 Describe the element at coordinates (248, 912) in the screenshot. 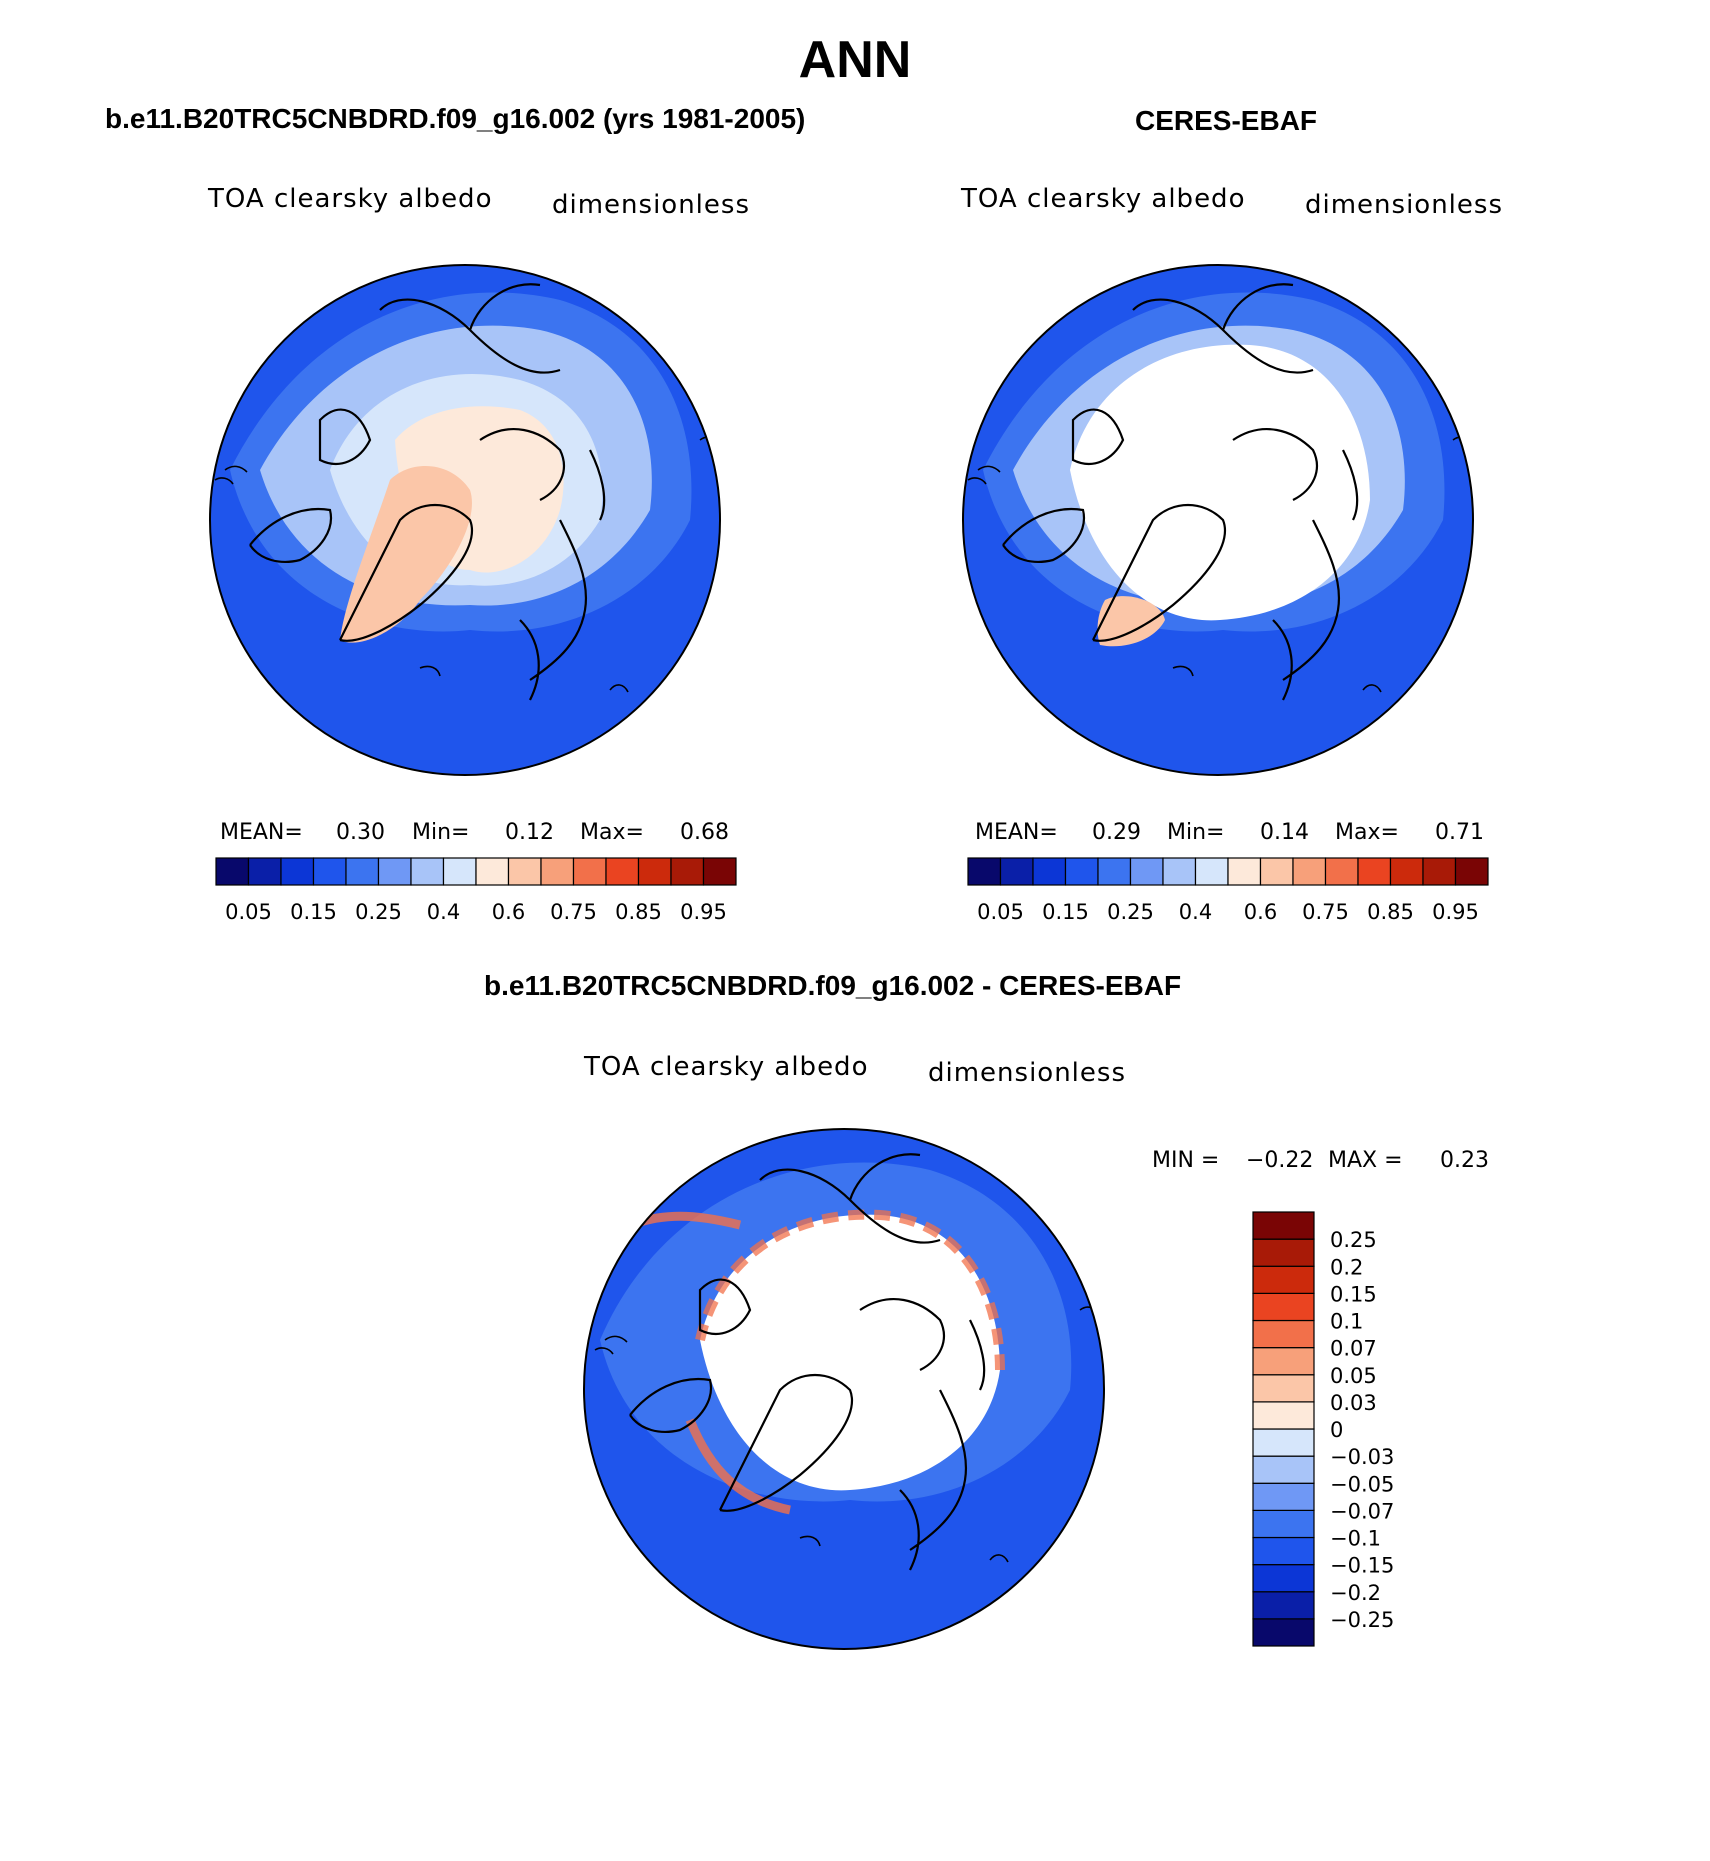

I see `model-colorbar-tick-label: 0.05` at that location.